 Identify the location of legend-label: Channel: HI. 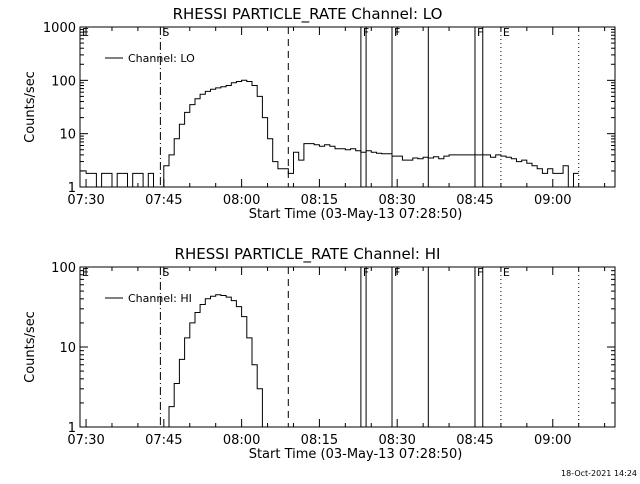
(160, 298).